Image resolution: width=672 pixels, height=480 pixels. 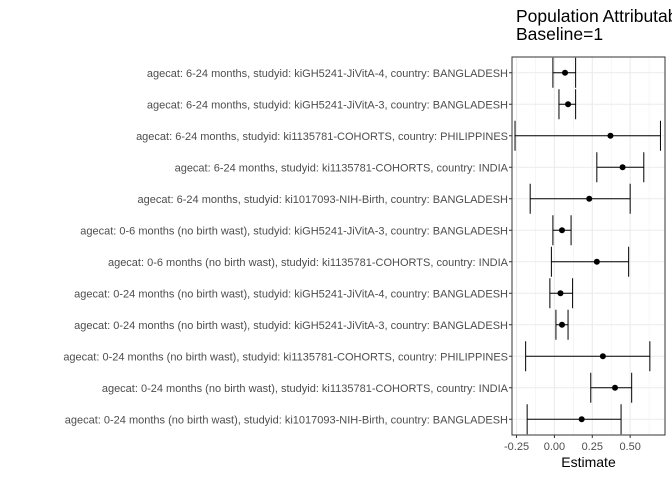 I want to click on x-tick-label: 0.25, so click(x=592, y=447).